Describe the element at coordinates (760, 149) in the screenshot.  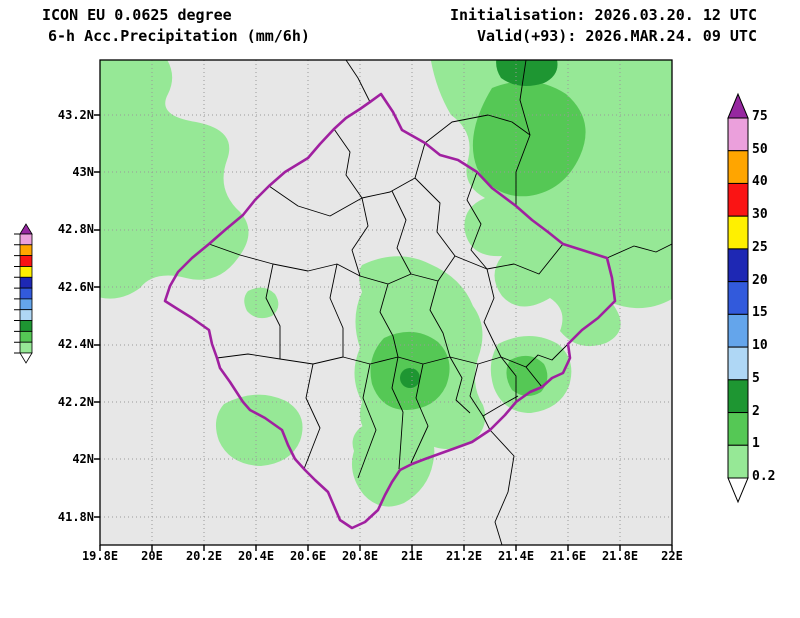
I see `colorbar-label: 50` at that location.